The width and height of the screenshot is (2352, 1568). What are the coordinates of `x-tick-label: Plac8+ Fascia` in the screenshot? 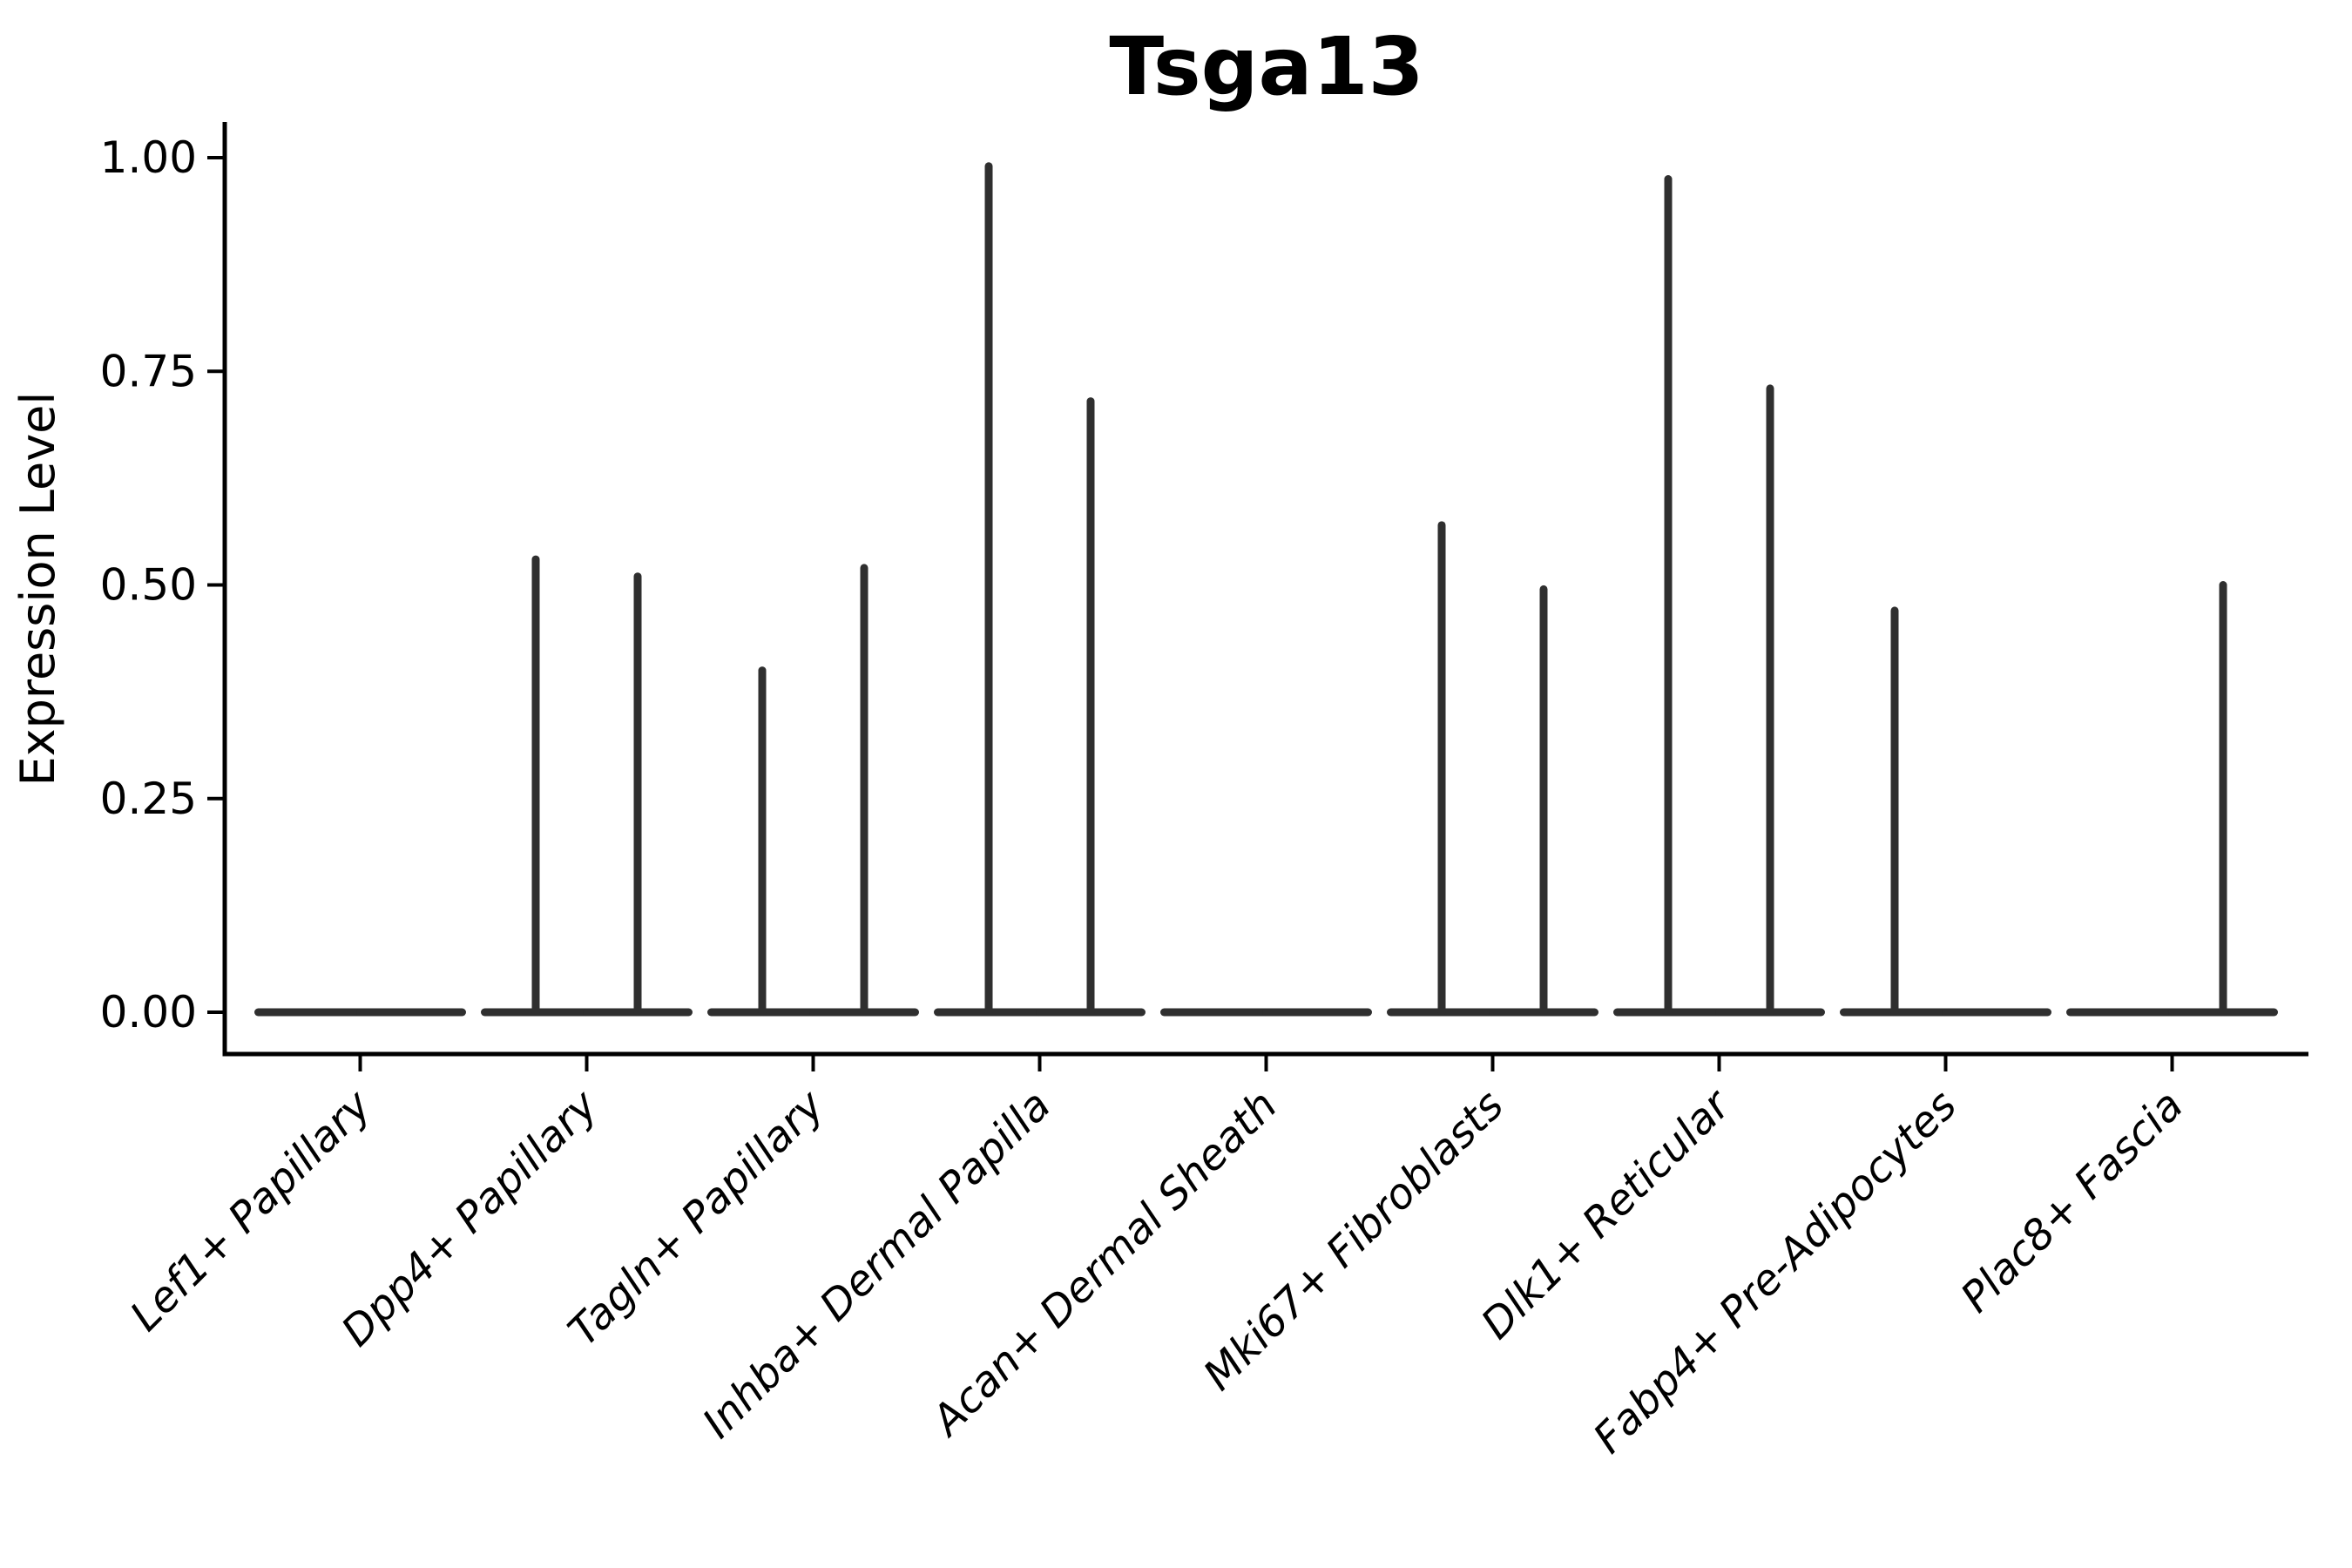 It's located at (2072, 1201).